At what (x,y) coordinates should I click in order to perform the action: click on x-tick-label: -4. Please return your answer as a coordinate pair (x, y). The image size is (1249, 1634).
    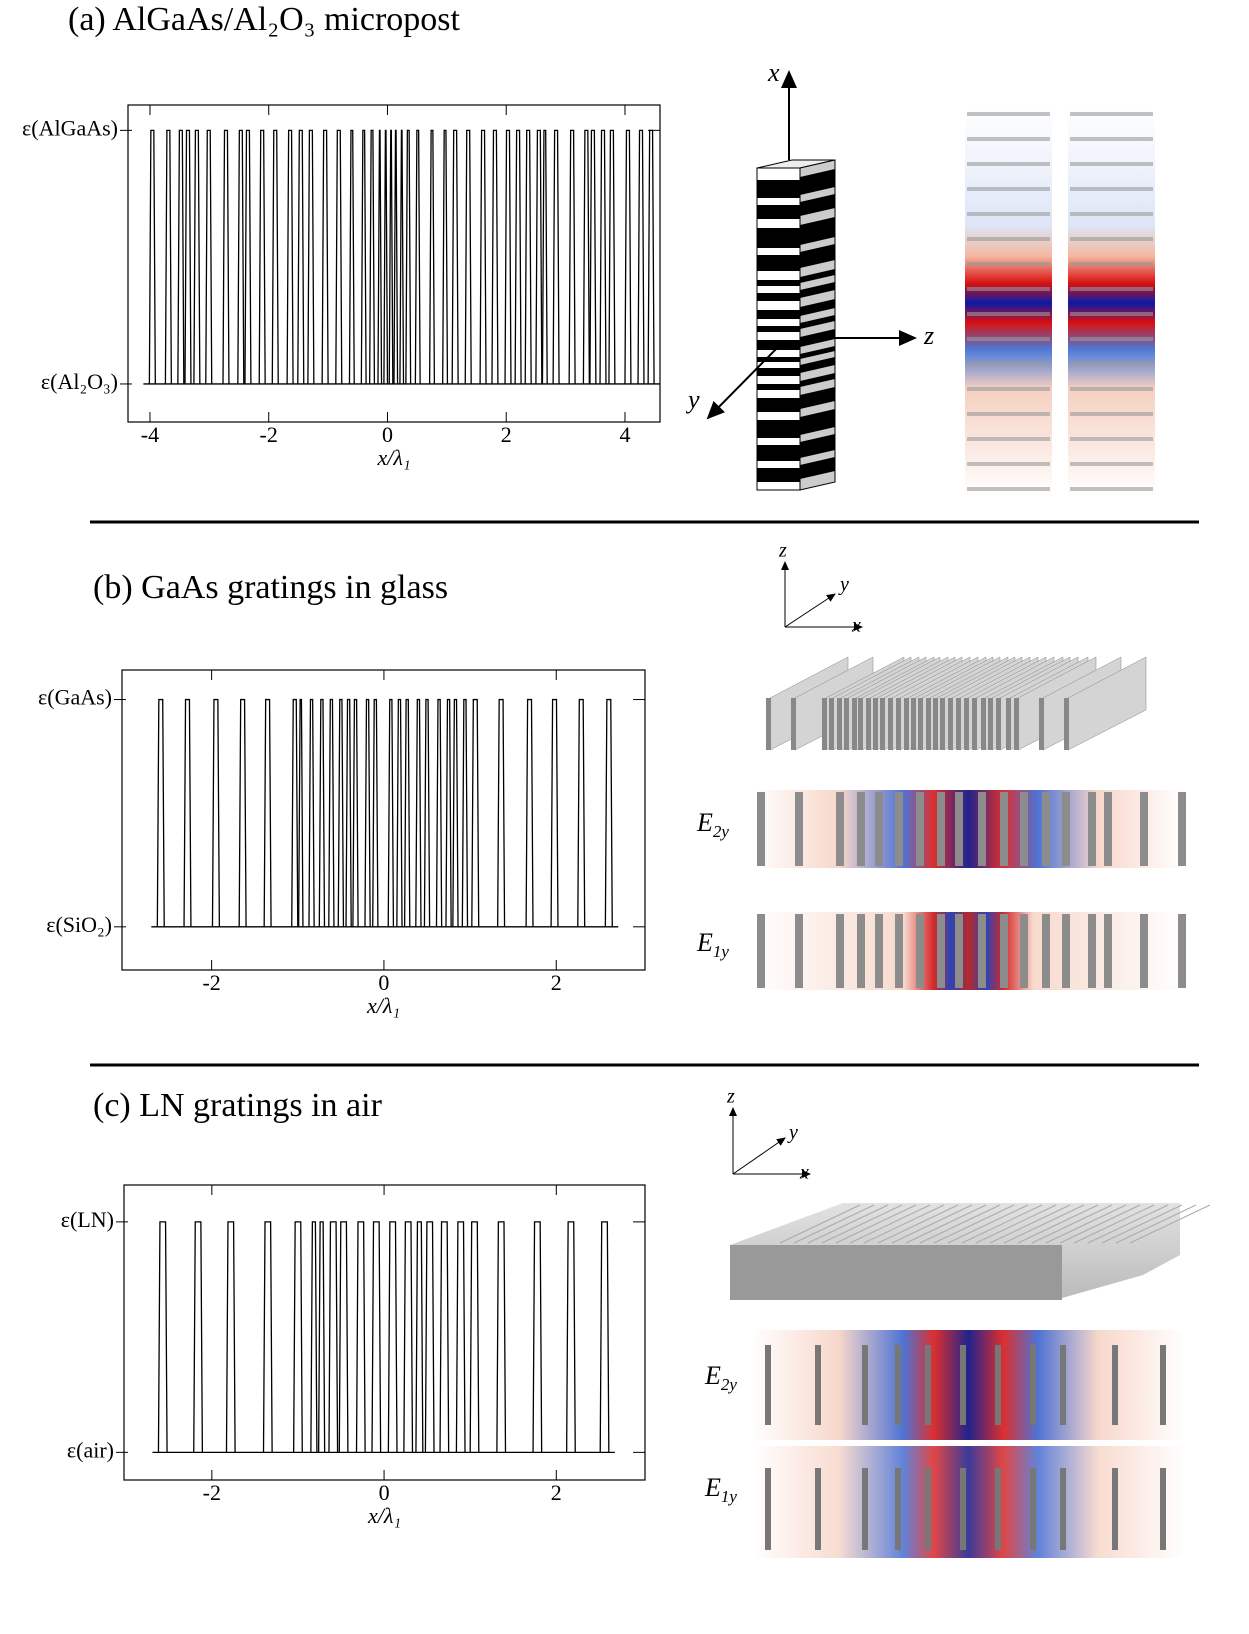
    Looking at the image, I should click on (150, 434).